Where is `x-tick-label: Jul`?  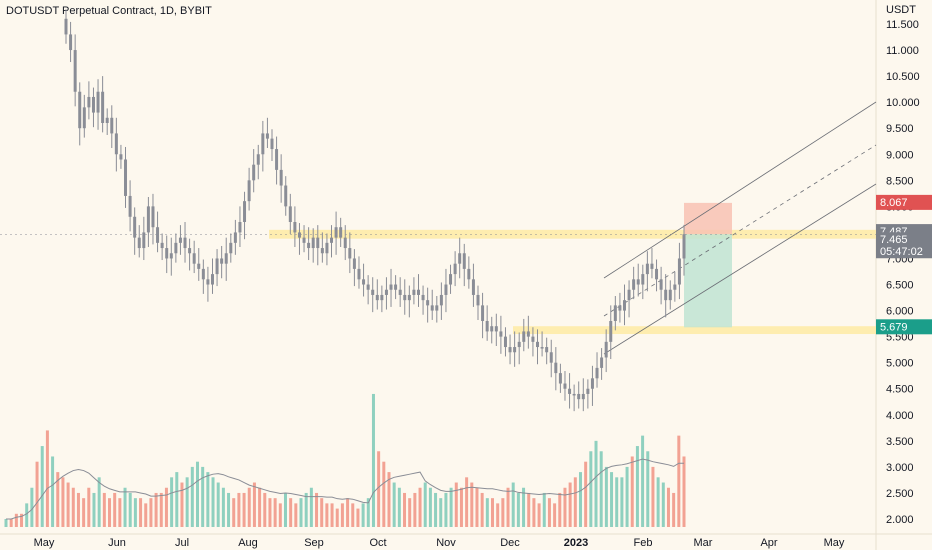
x-tick-label: Jul is located at coordinates (182, 543).